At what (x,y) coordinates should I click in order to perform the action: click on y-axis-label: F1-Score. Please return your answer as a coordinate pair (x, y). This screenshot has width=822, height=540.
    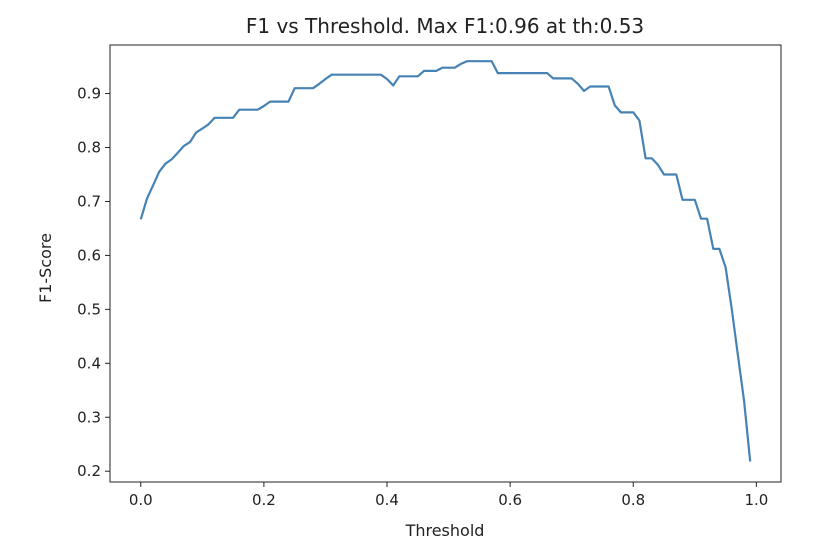
    Looking at the image, I should click on (45, 268).